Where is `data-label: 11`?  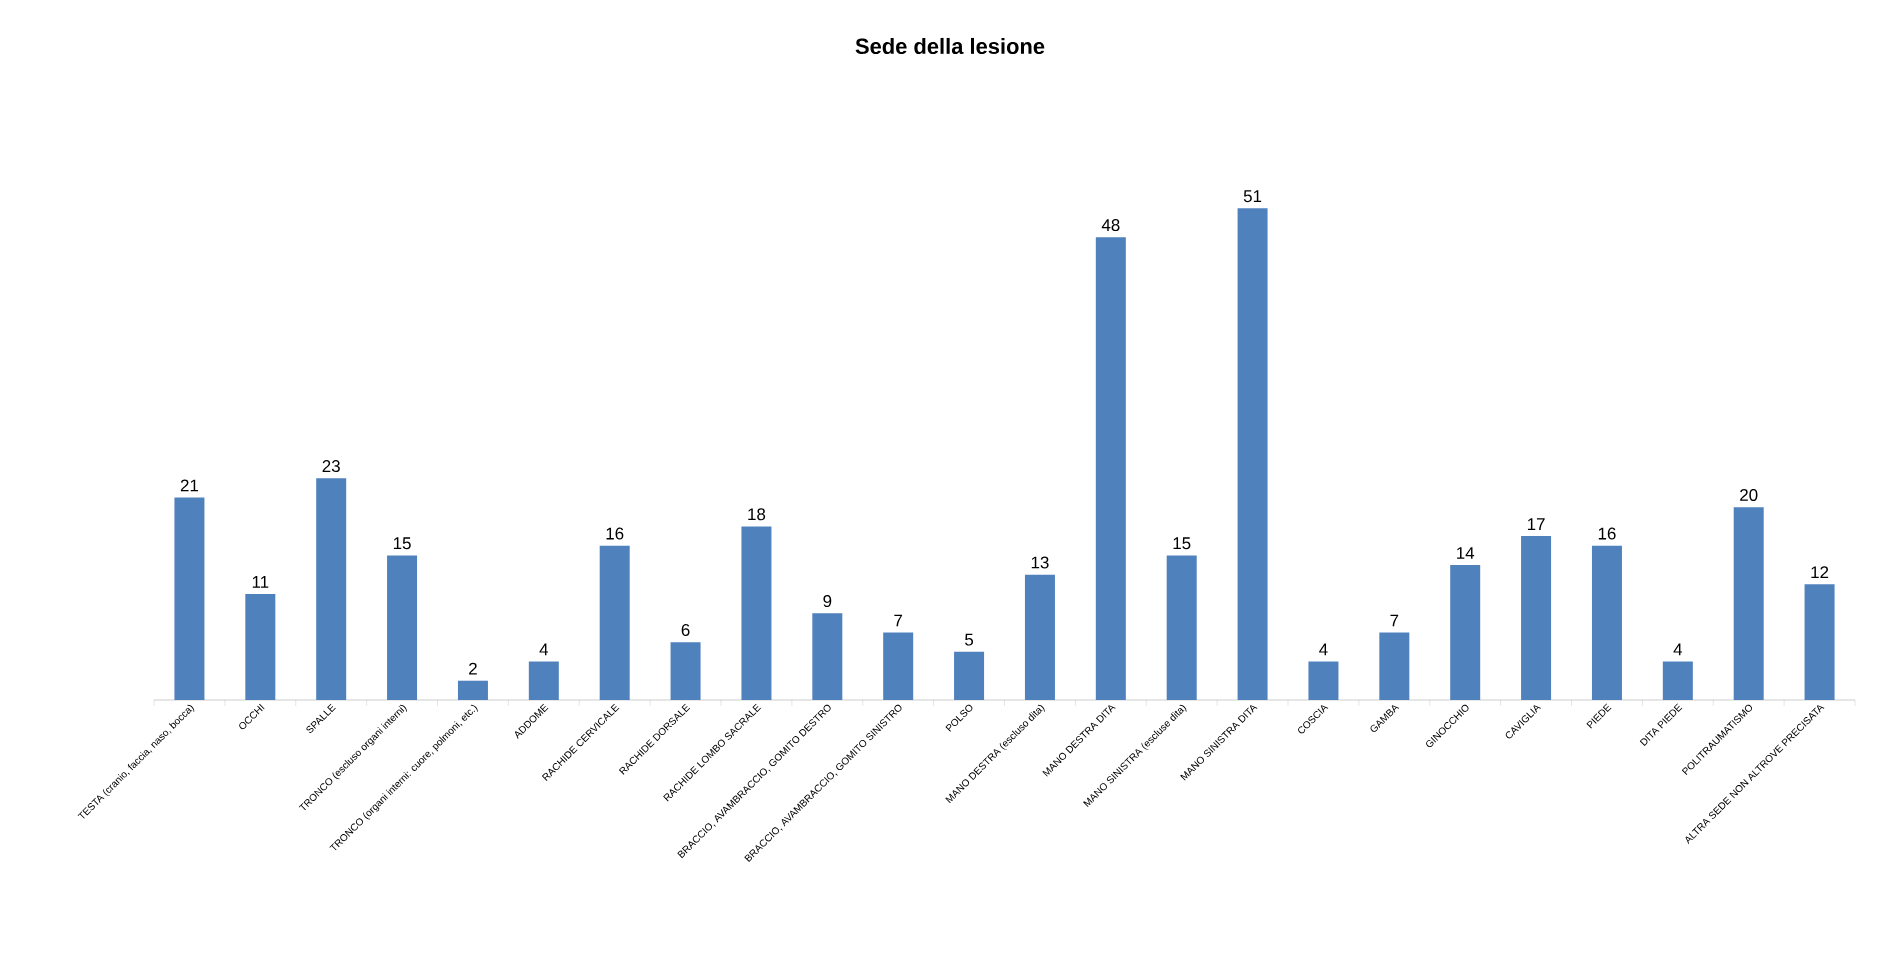 data-label: 11 is located at coordinates (260, 582).